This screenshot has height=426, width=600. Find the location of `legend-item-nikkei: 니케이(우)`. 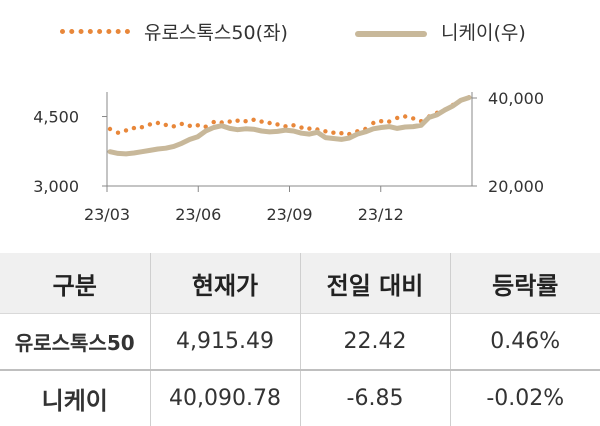

legend-item-nikkei: 니케이(우) is located at coordinates (440, 31).